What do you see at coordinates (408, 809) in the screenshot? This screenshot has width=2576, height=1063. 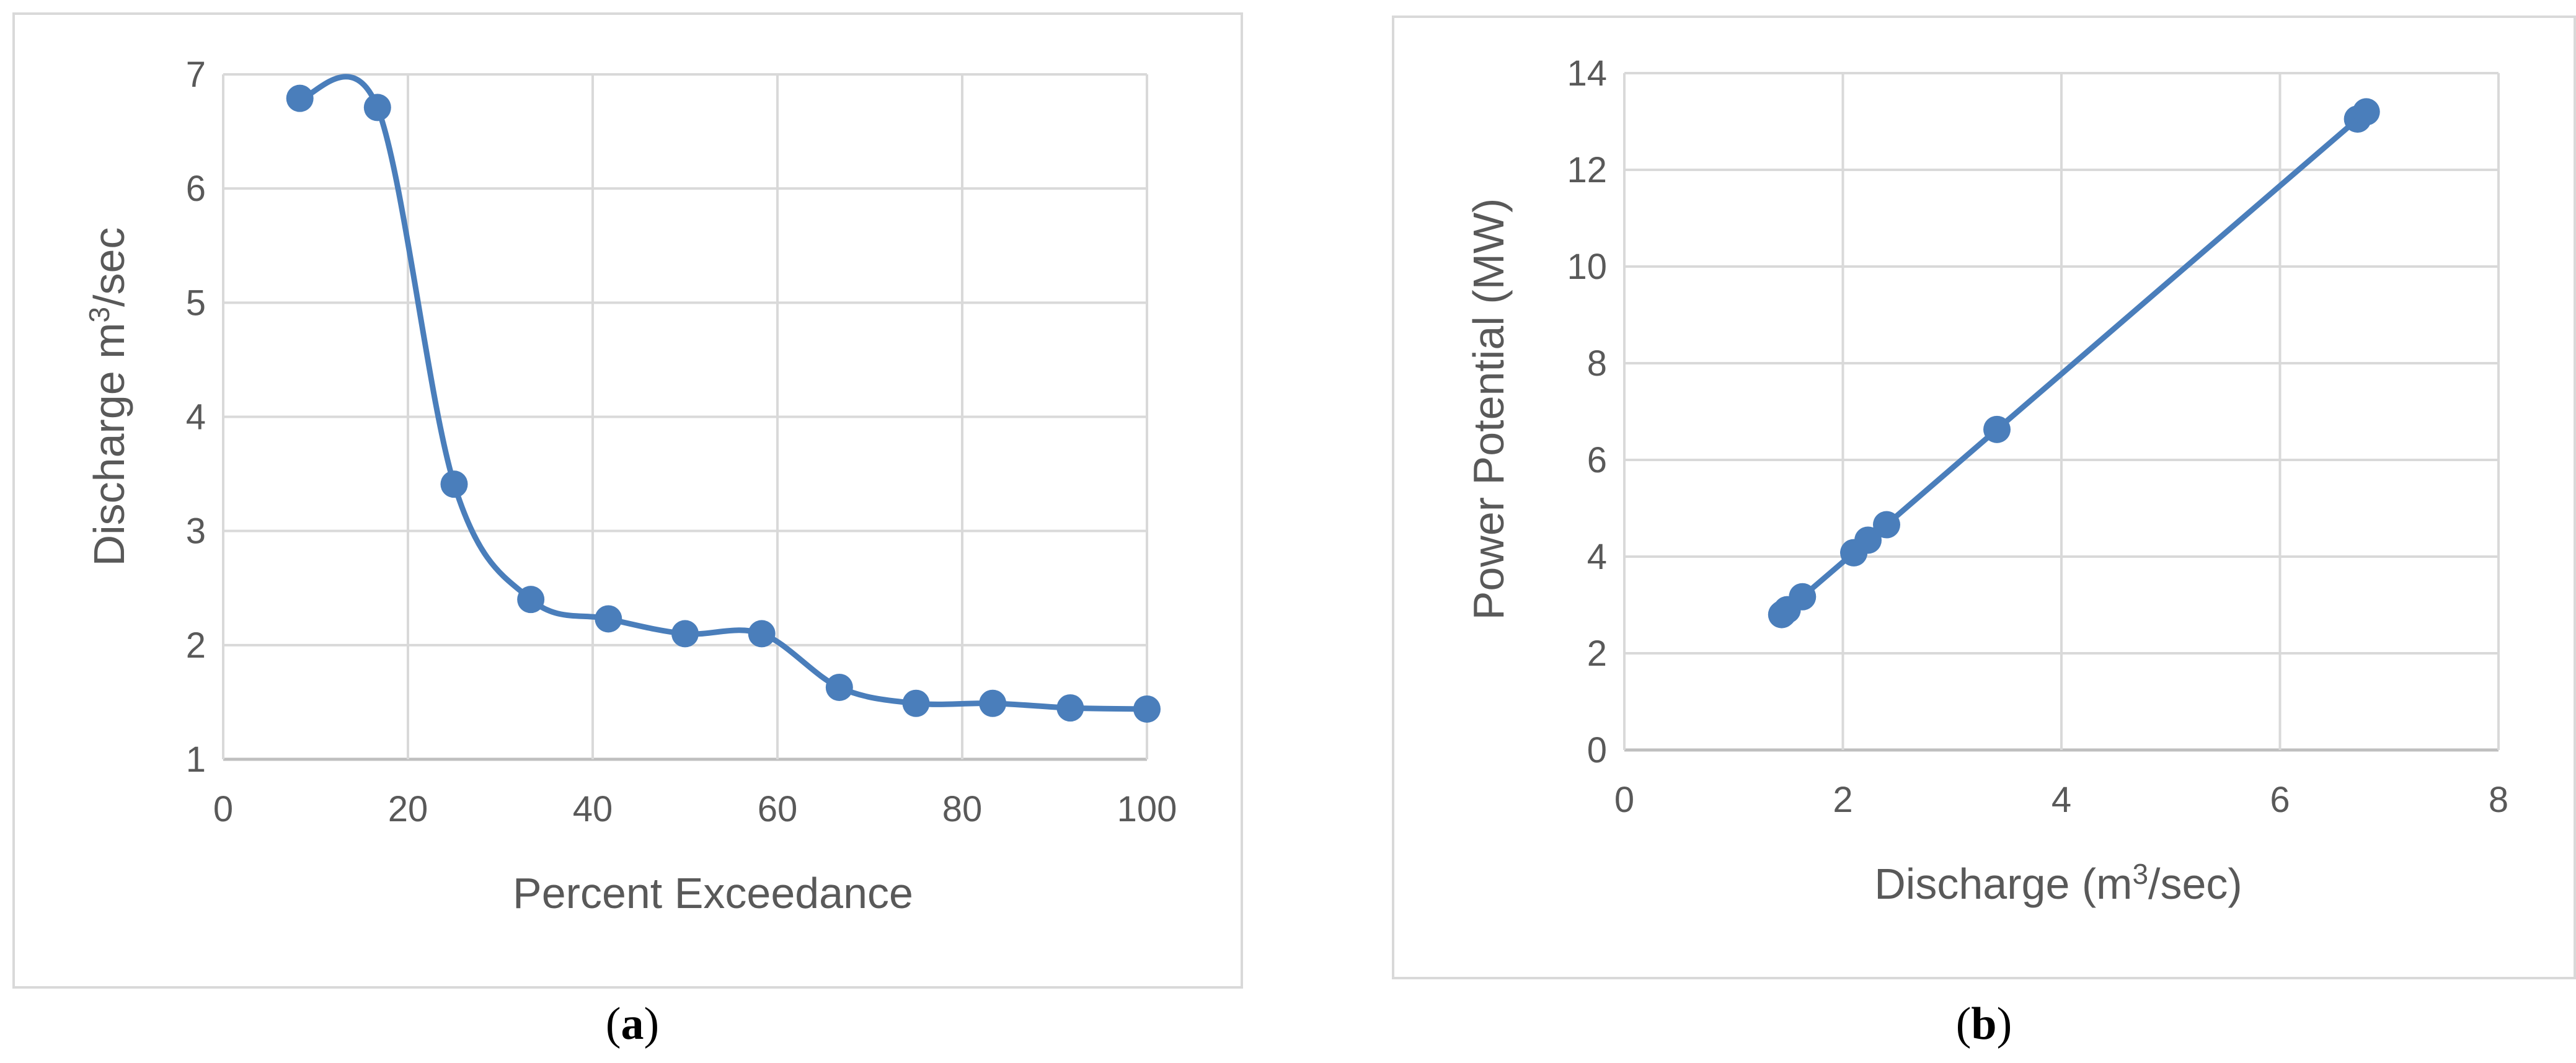 I see `x-tick-label: 20` at bounding box center [408, 809].